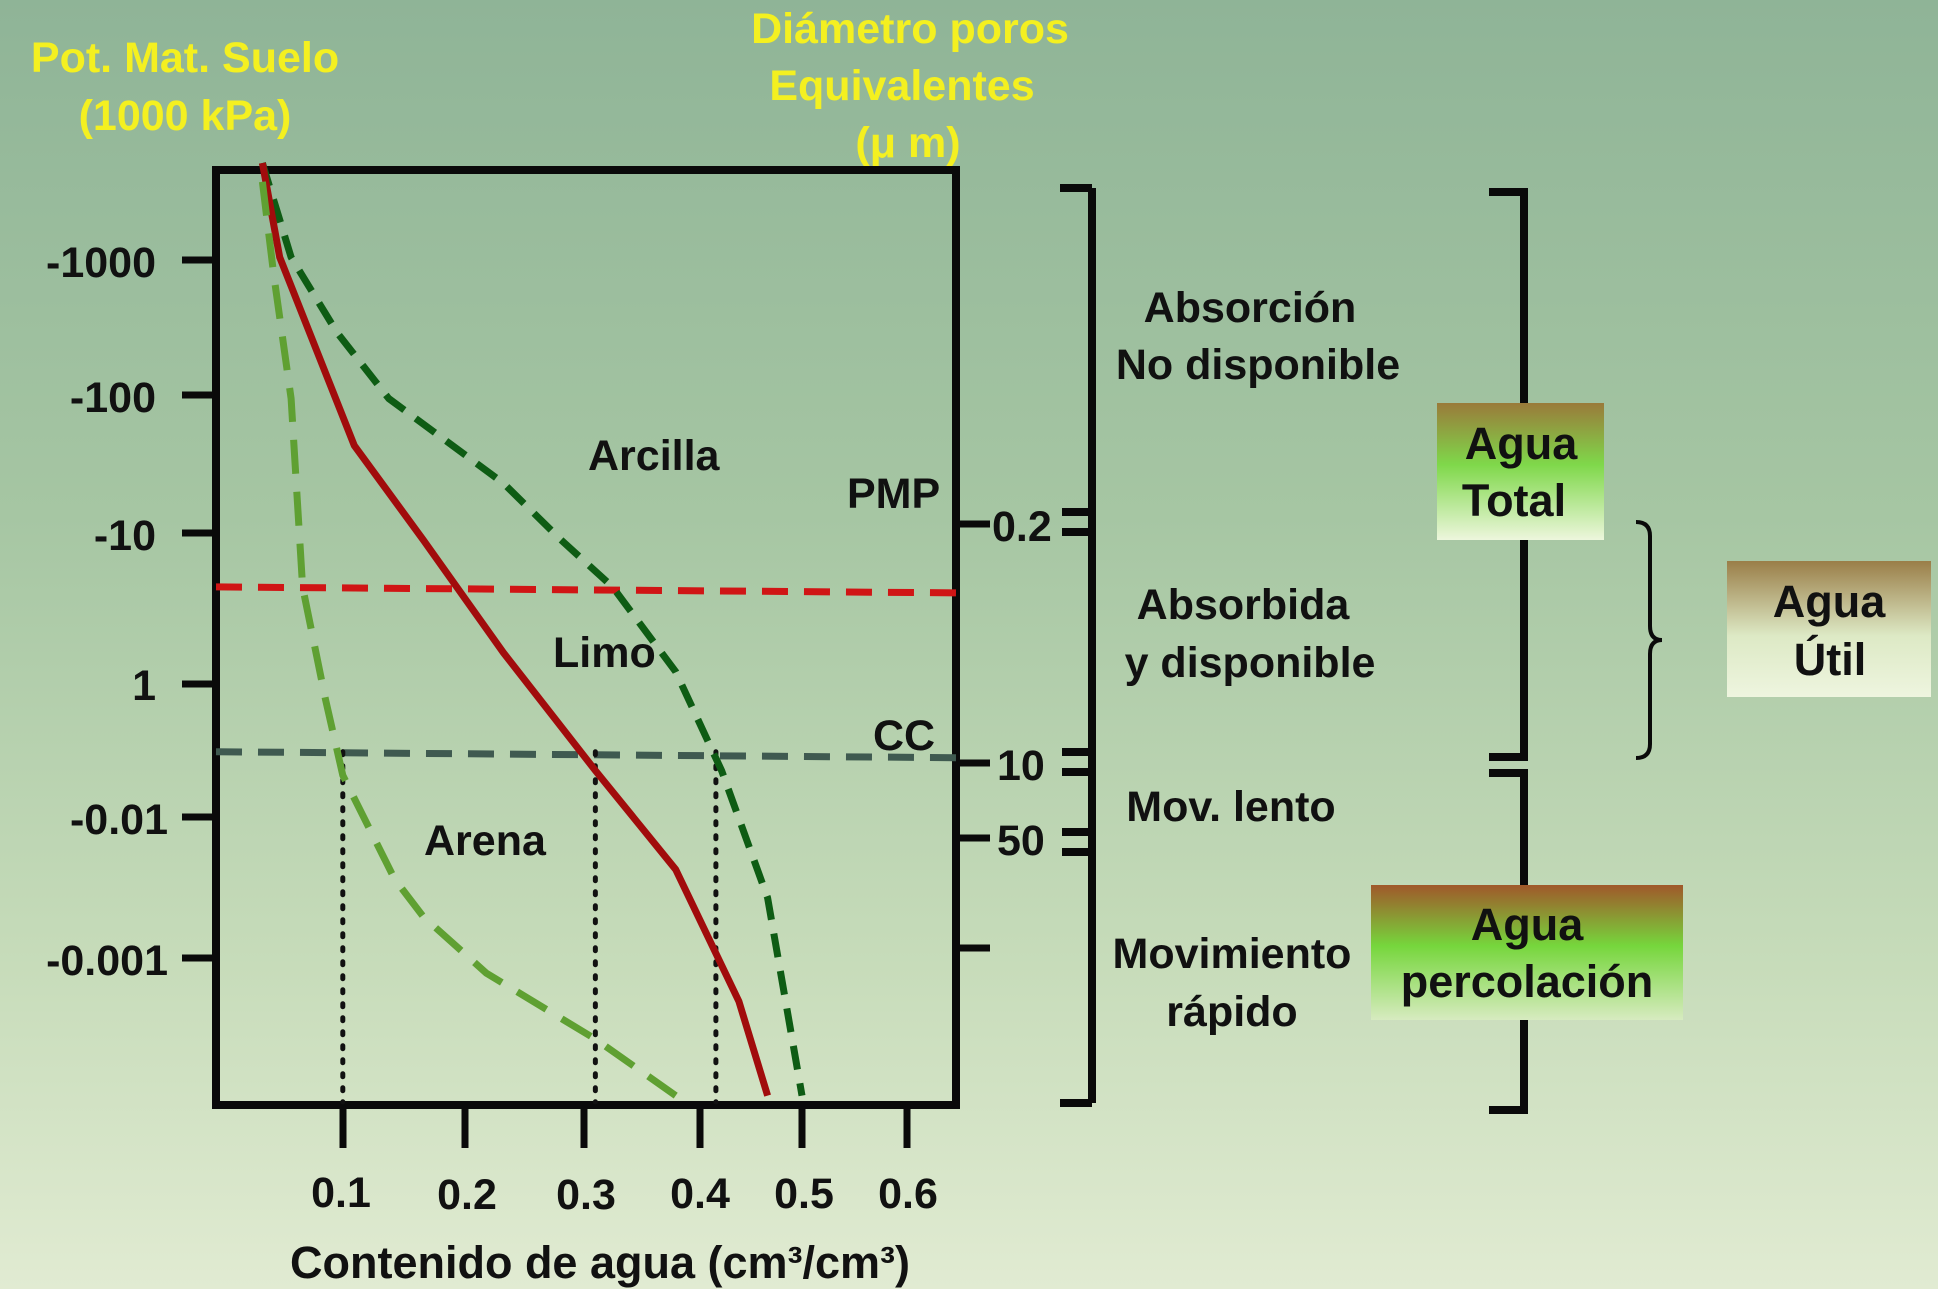  Describe the element at coordinates (1258, 365) in the screenshot. I see `zone-absorcion-line2: No disponible` at that location.